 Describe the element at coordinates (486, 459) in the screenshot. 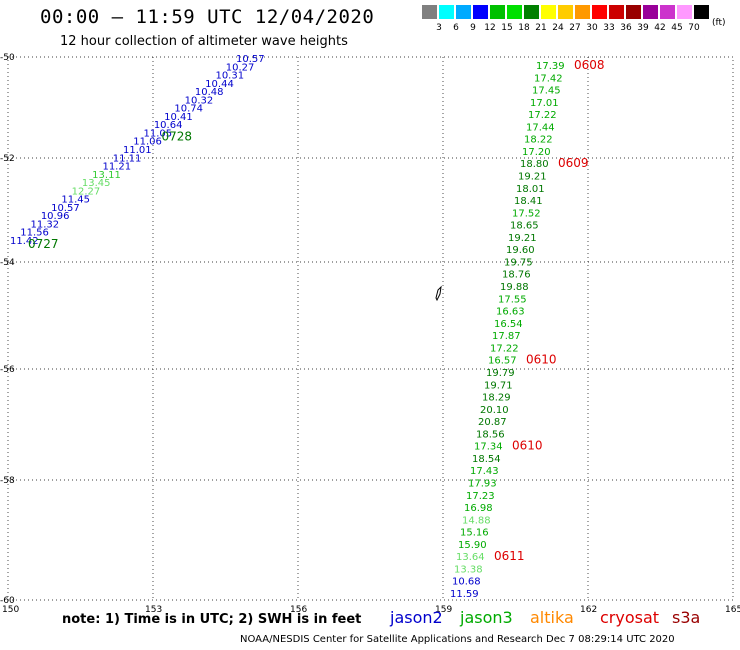

I see `wave-height-value: 18.54` at that location.